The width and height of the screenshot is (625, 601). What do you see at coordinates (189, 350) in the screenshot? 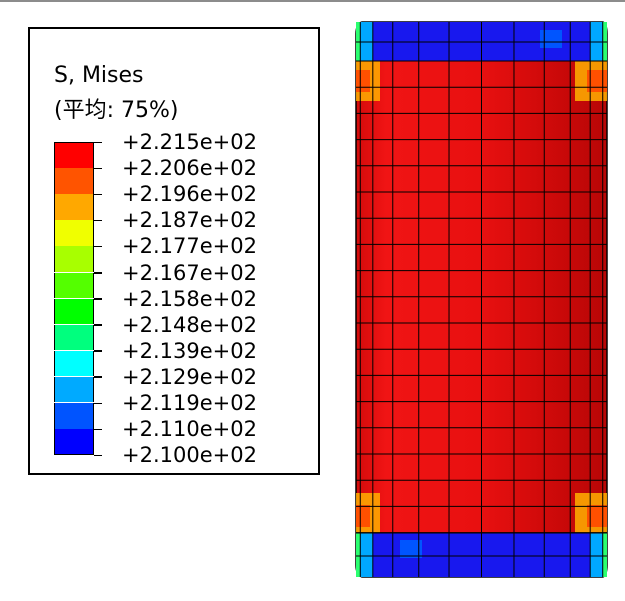
I see `legend-value: +2.139e+02` at bounding box center [189, 350].